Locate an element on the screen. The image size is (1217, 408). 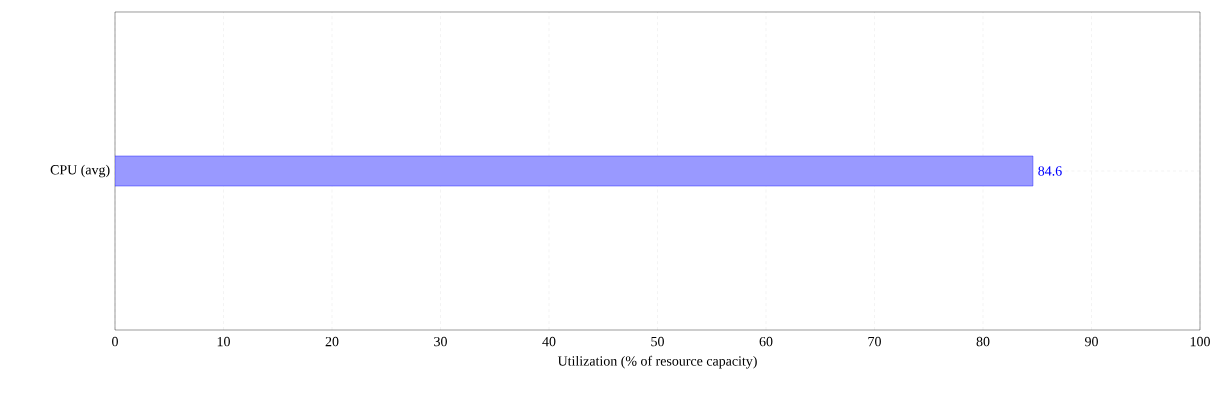
x-tick-label: 60 is located at coordinates (766, 341).